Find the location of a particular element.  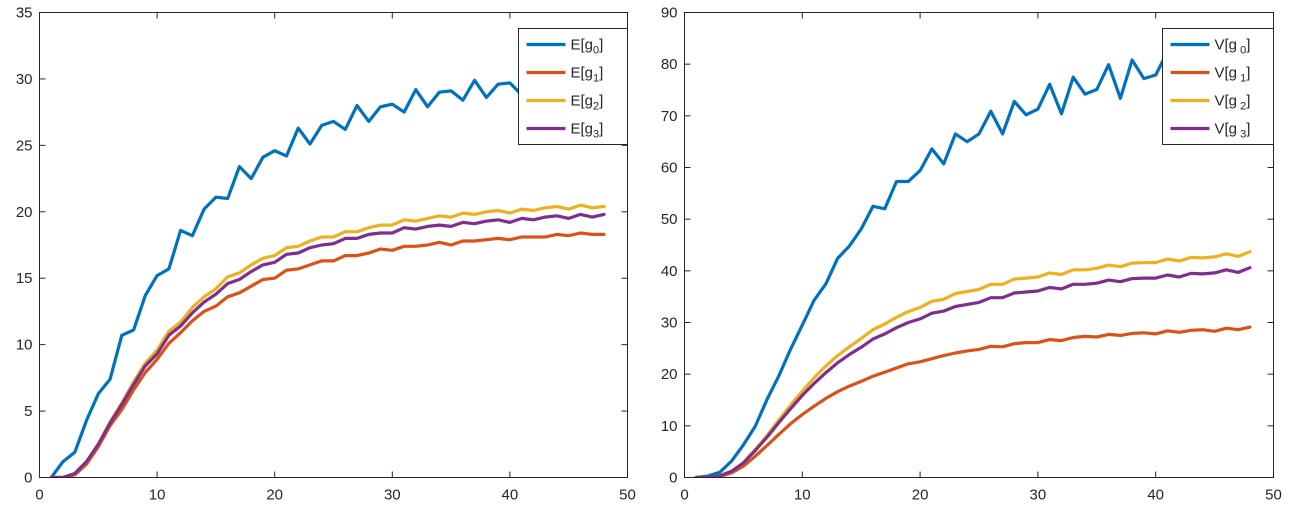

y-tick-label: 70 is located at coordinates (669, 116).